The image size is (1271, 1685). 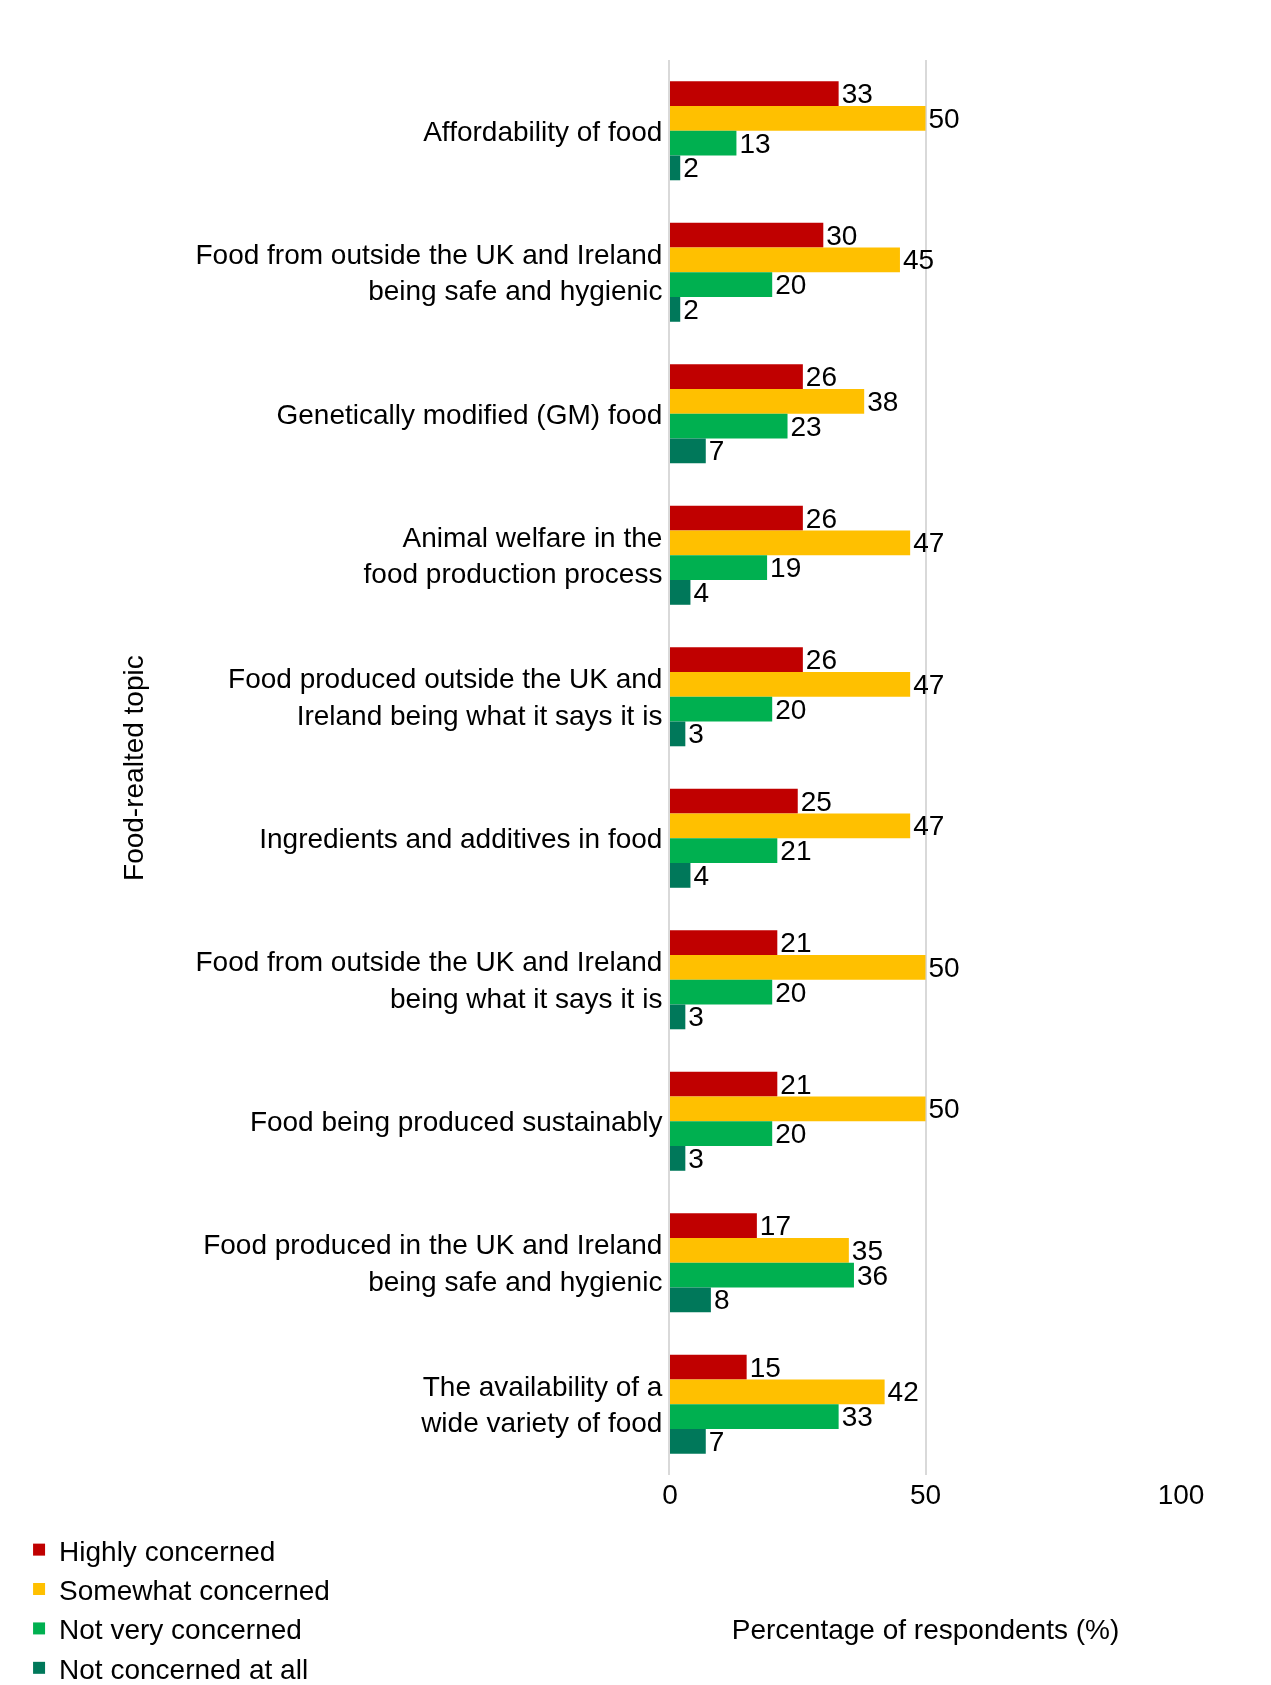 What do you see at coordinates (925, 1494) in the screenshot?
I see `x-tick-label: 50` at bounding box center [925, 1494].